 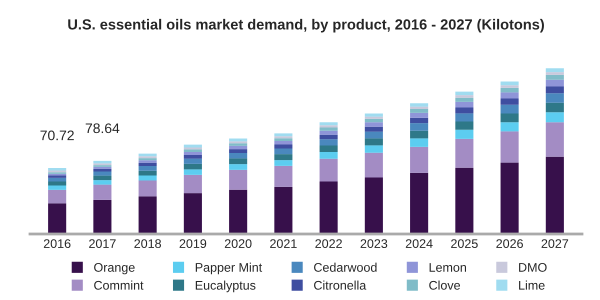 I want to click on chart-title: U.S. essential oils market demand, by product, 2016 - 2027 (Kilotons), so click(x=306, y=25).